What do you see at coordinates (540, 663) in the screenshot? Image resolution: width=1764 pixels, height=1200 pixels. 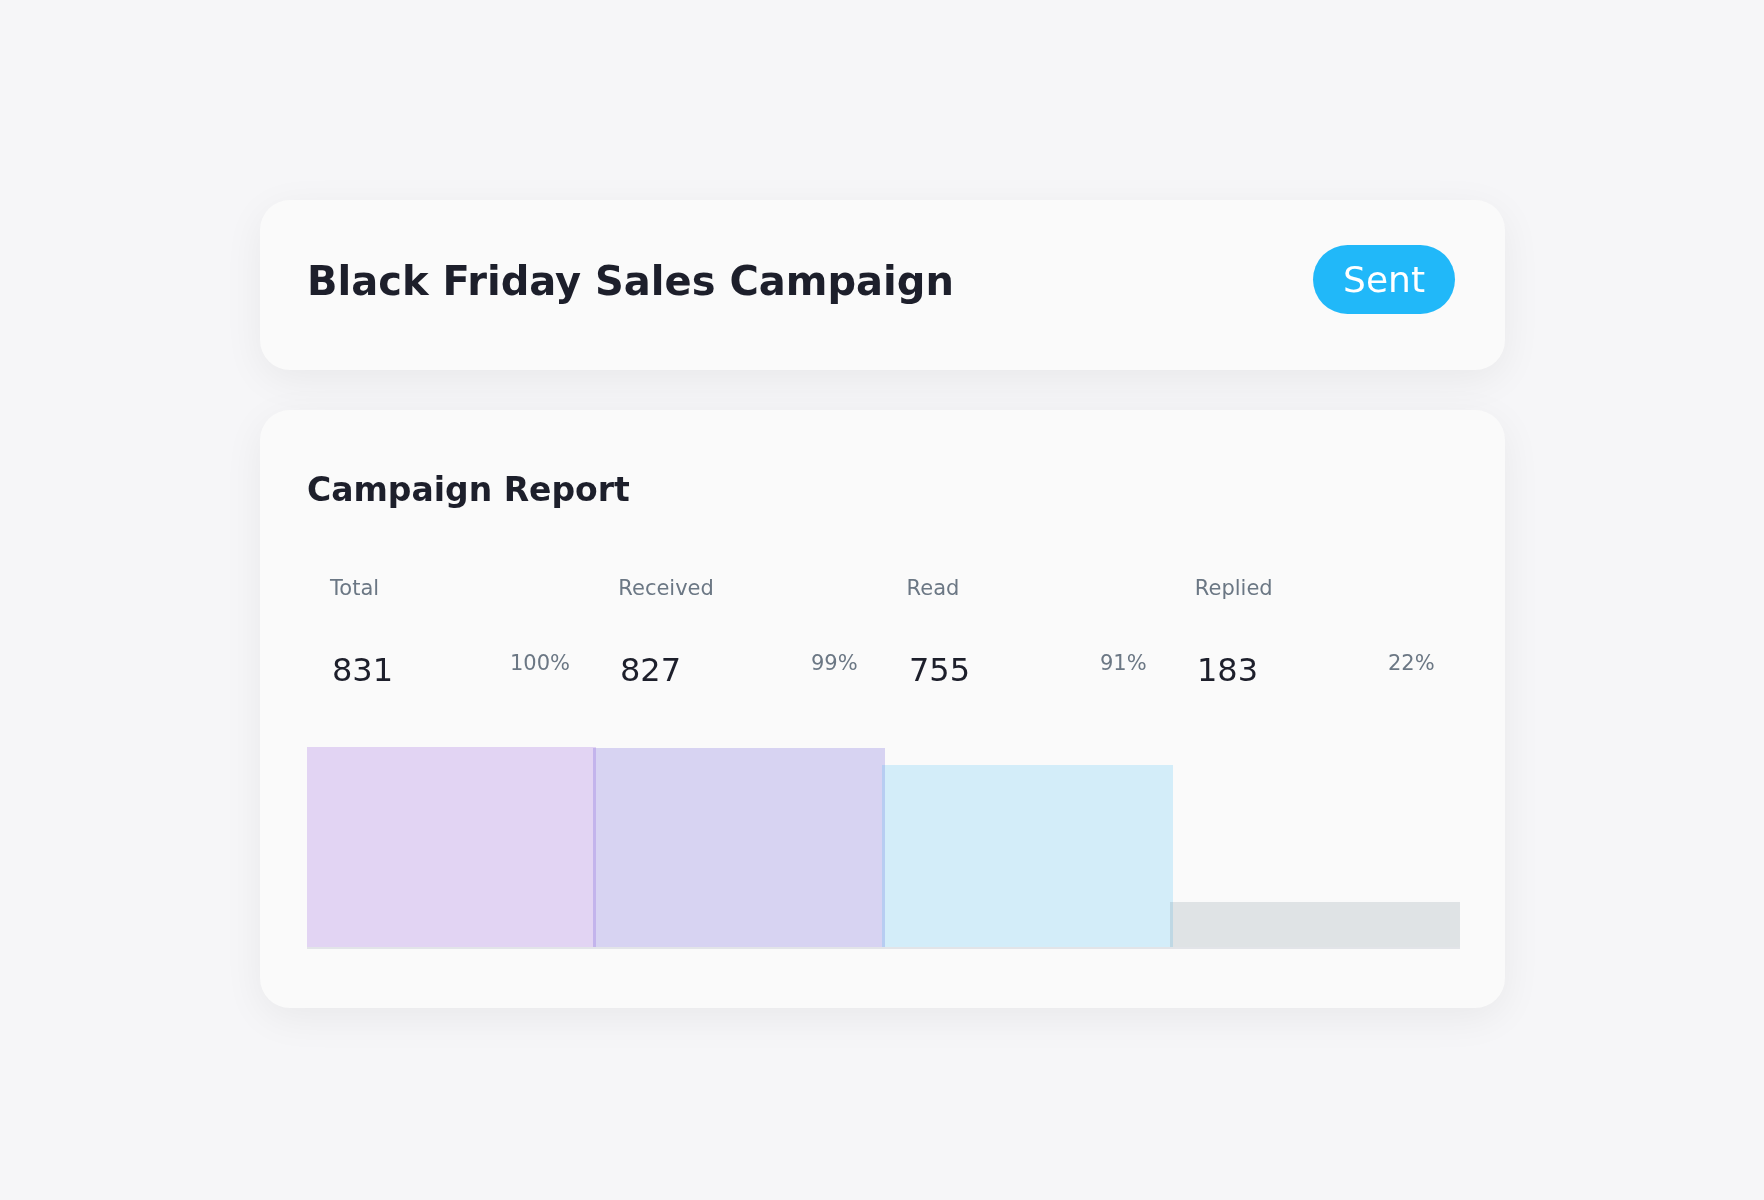 I see `text: 100%` at bounding box center [540, 663].